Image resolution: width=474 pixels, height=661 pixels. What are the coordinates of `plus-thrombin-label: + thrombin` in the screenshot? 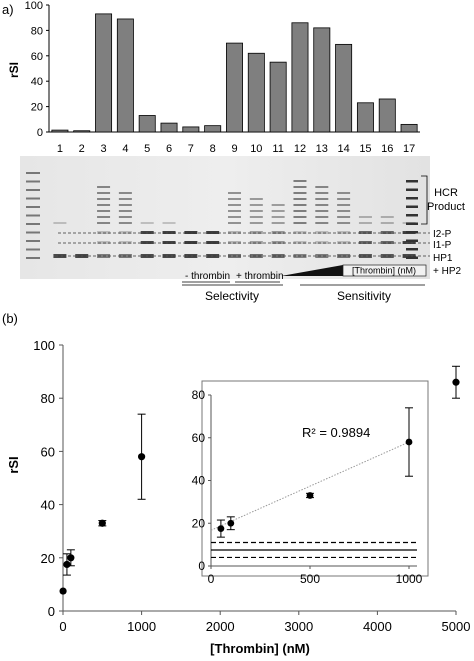 It's located at (260, 276).